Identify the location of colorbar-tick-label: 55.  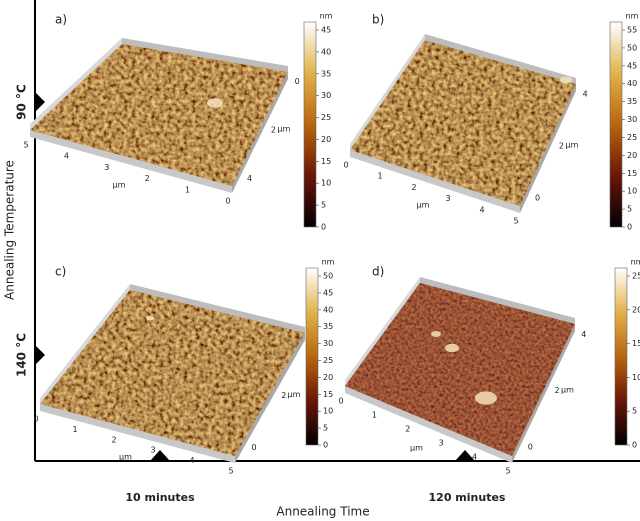
(632, 30).